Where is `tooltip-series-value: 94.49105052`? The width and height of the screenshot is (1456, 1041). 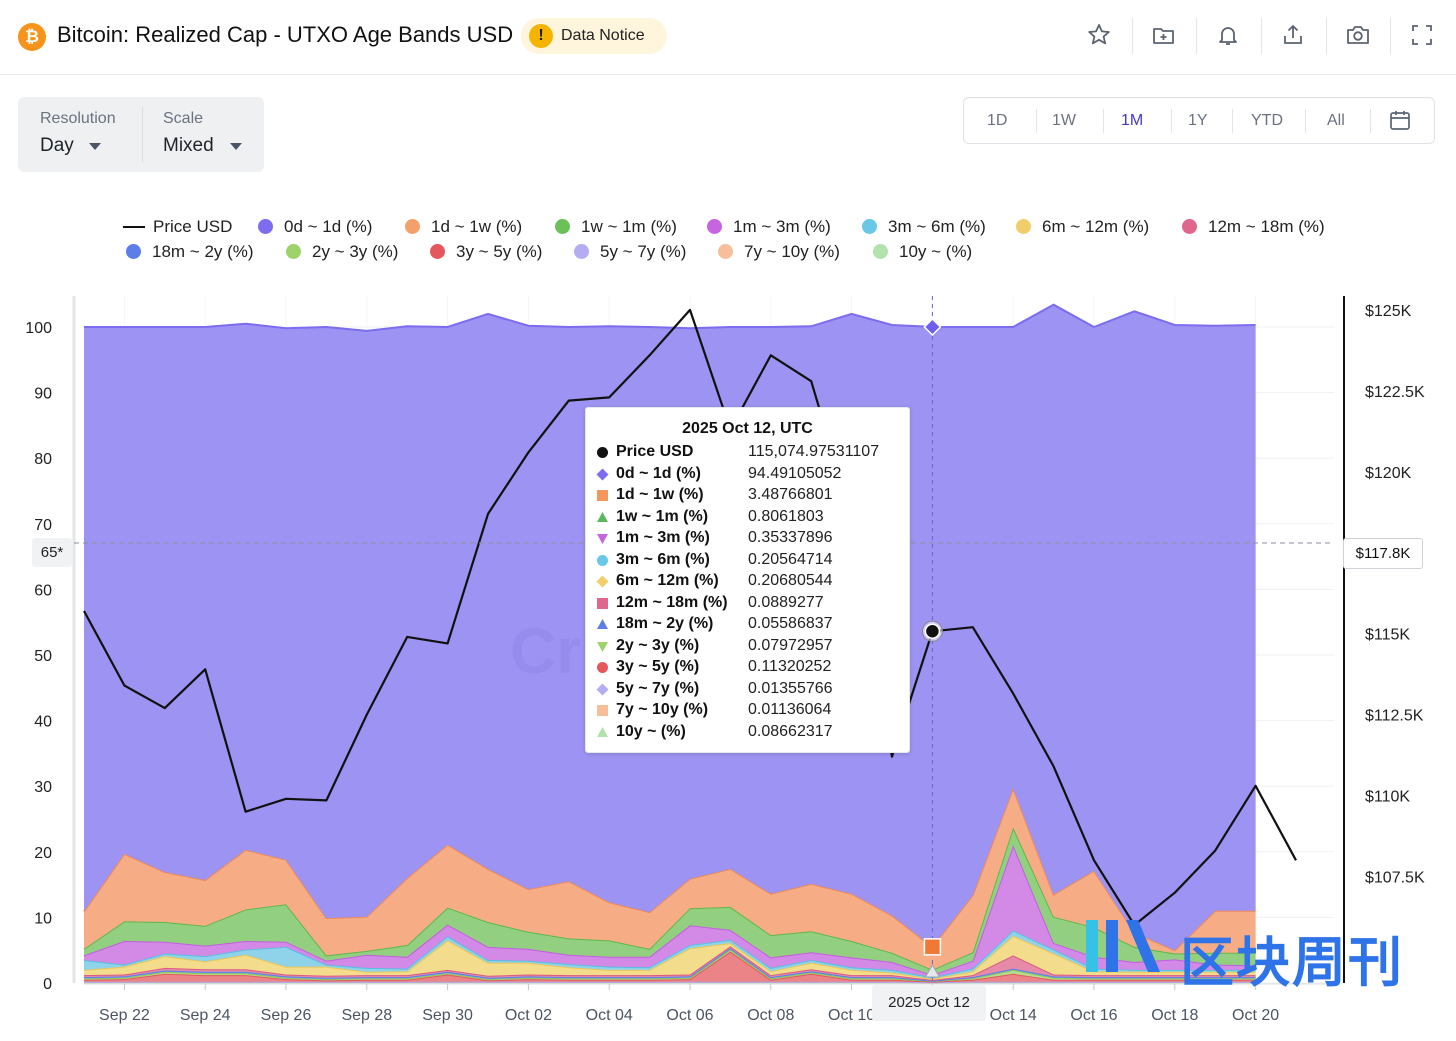 tooltip-series-value: 94.49105052 is located at coordinates (795, 473).